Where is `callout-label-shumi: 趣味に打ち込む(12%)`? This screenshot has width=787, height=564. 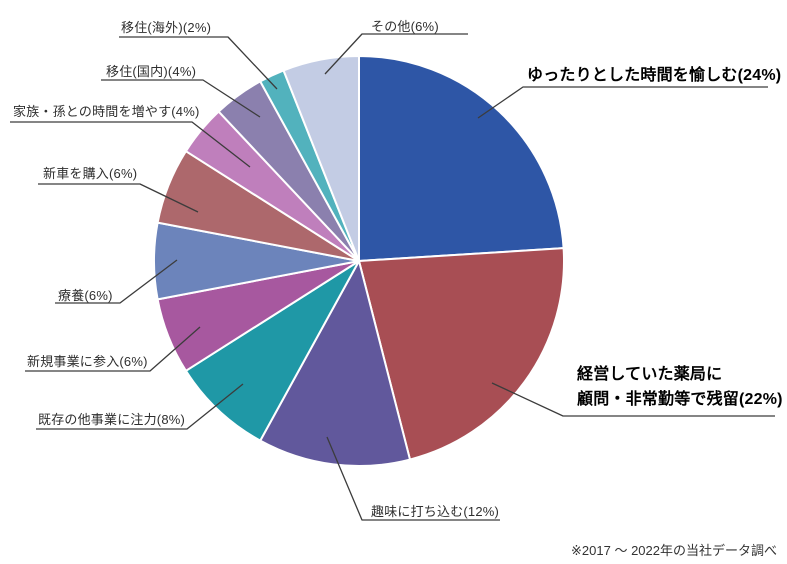 callout-label-shumi: 趣味に打ち込む(12%) is located at coordinates (435, 511).